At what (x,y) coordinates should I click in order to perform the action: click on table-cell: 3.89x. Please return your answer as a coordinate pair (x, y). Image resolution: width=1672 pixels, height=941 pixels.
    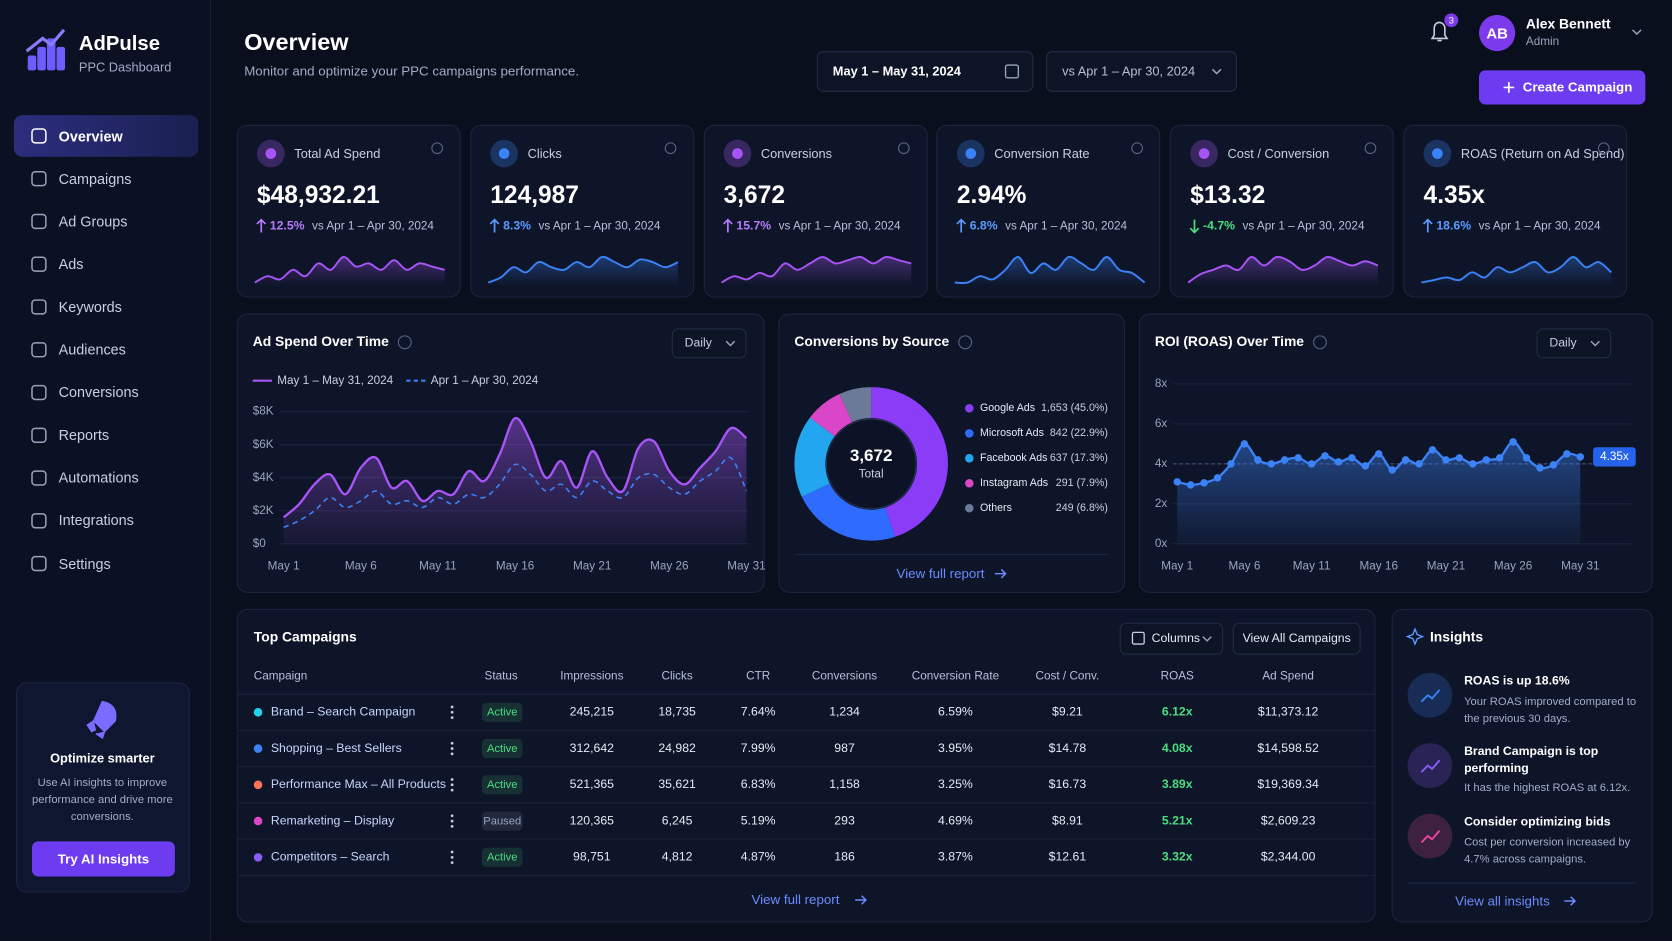
    Looking at the image, I should click on (1177, 785).